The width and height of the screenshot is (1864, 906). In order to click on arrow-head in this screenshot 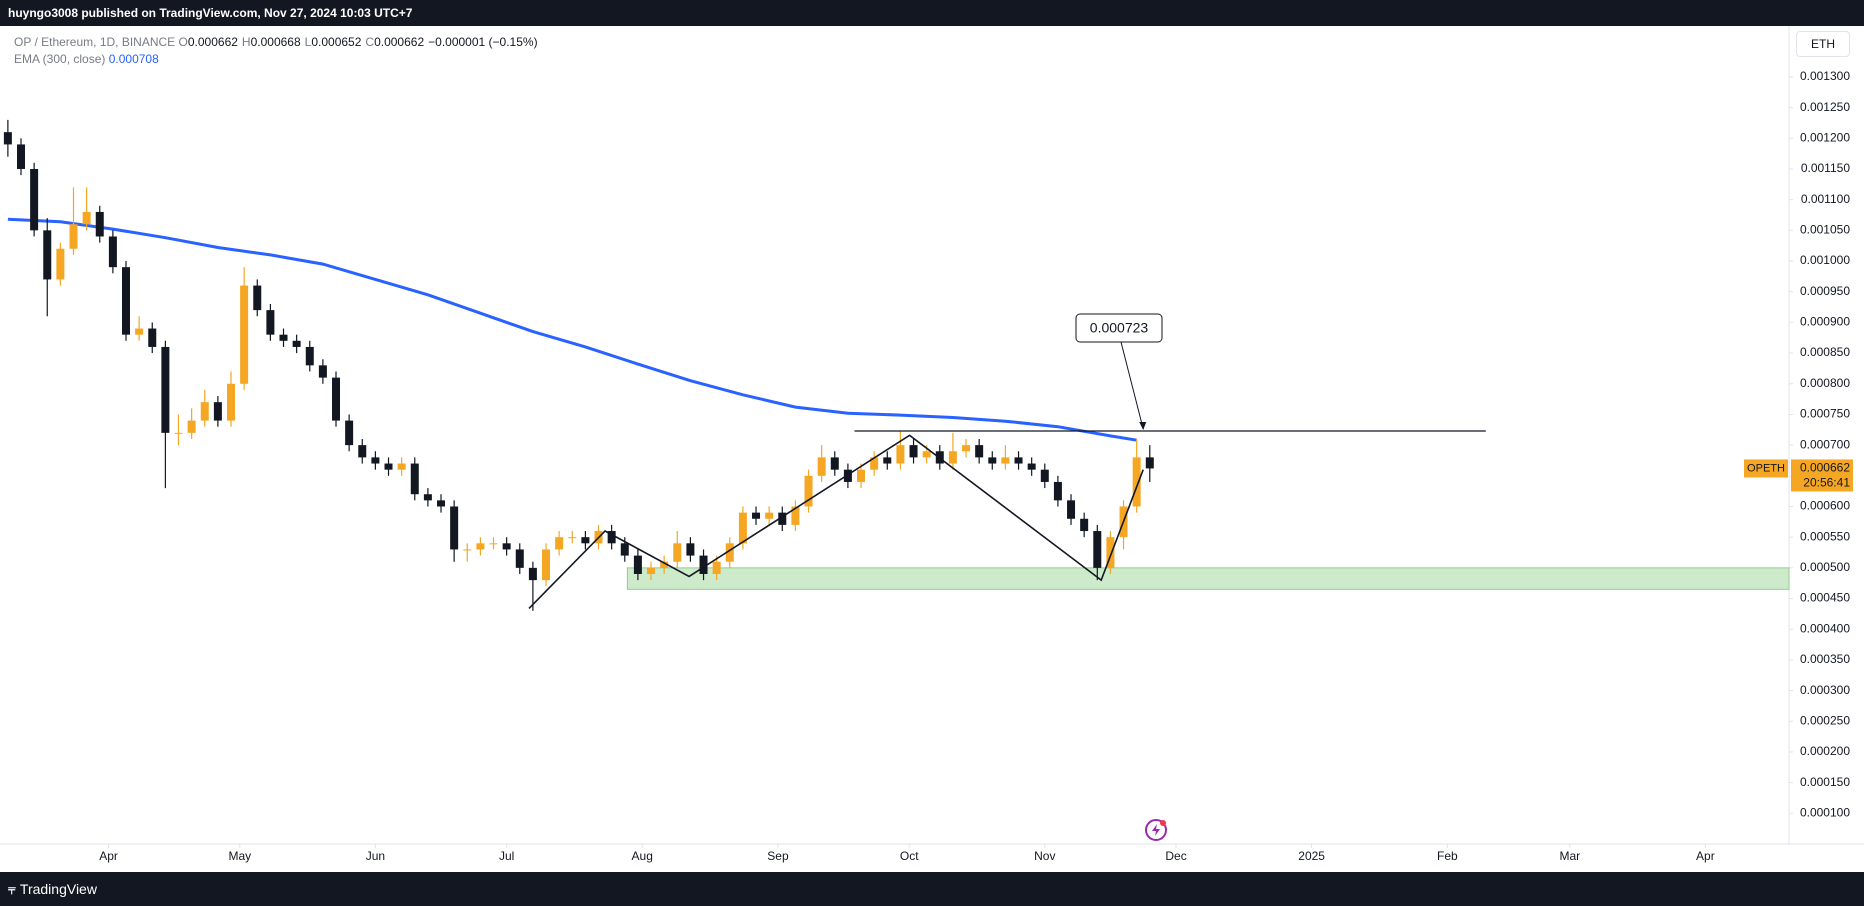, I will do `click(1143, 426)`.